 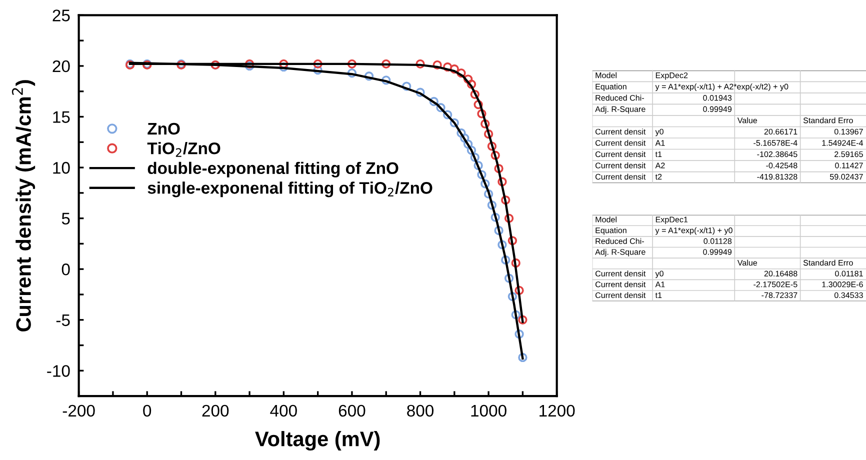 What do you see at coordinates (642, 220) in the screenshot?
I see `text: Model ExpDec1` at bounding box center [642, 220].